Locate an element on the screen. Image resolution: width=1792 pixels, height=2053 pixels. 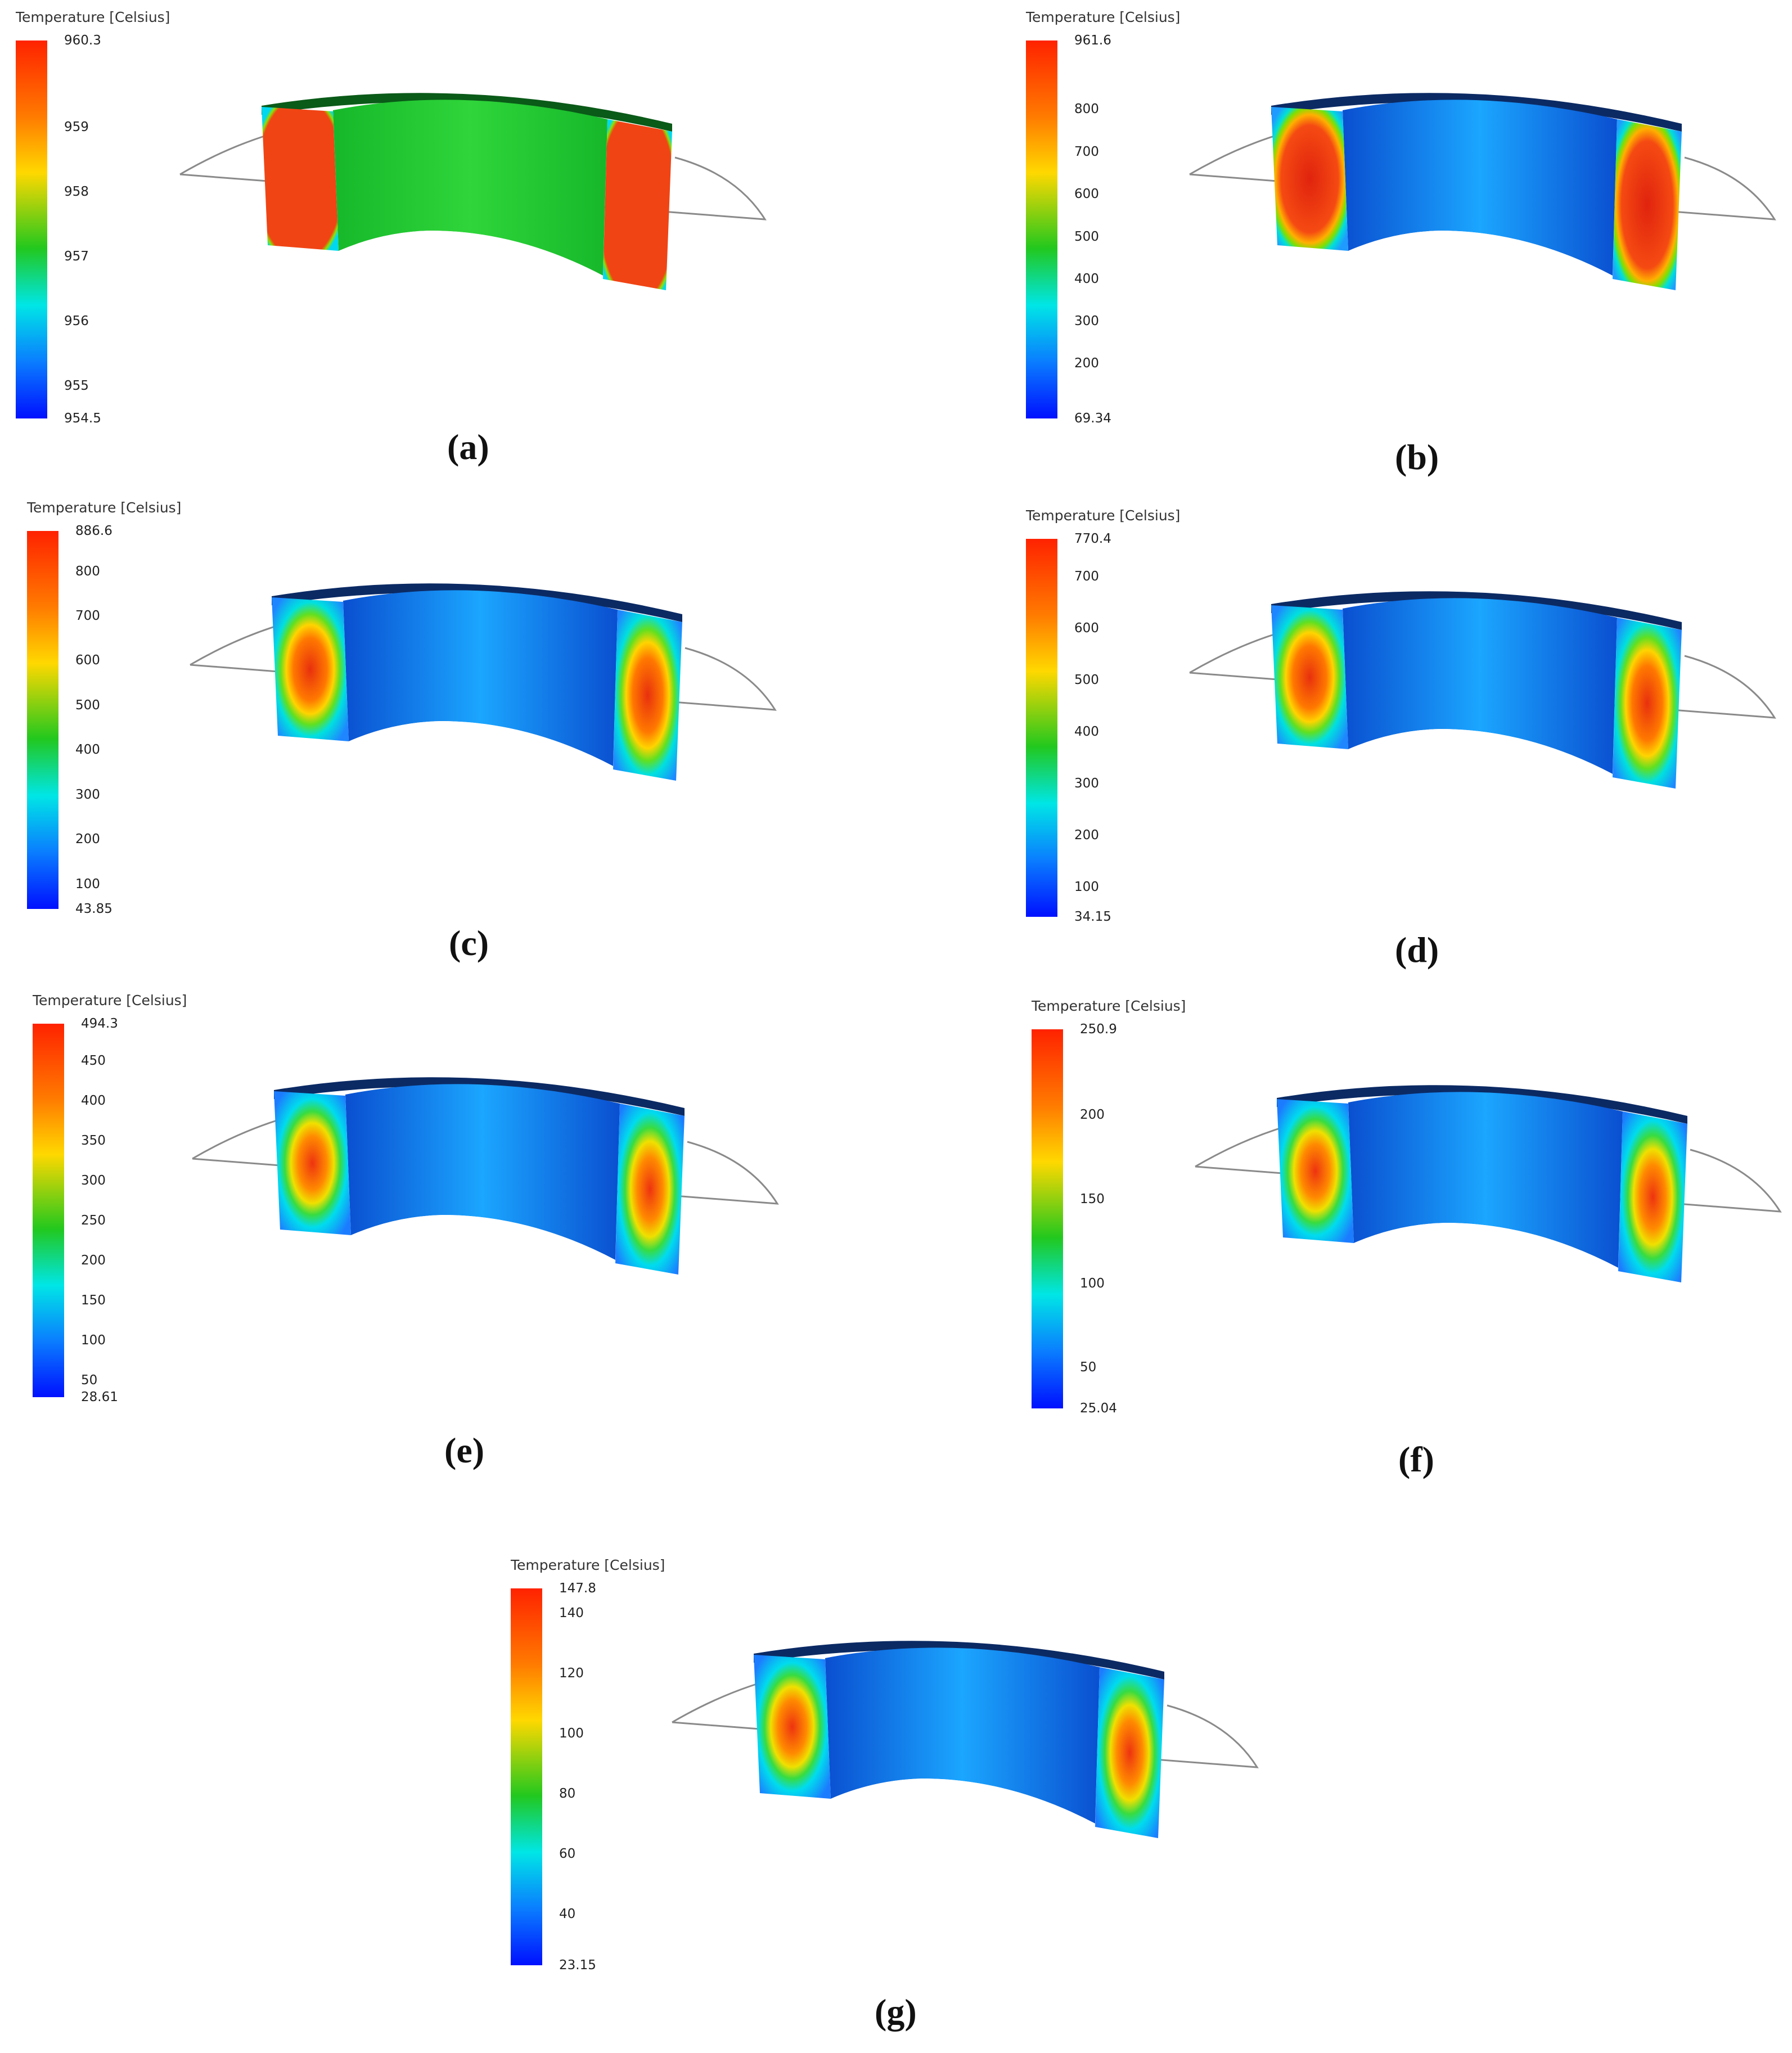
panel-caption: (g) is located at coordinates (896, 2012).